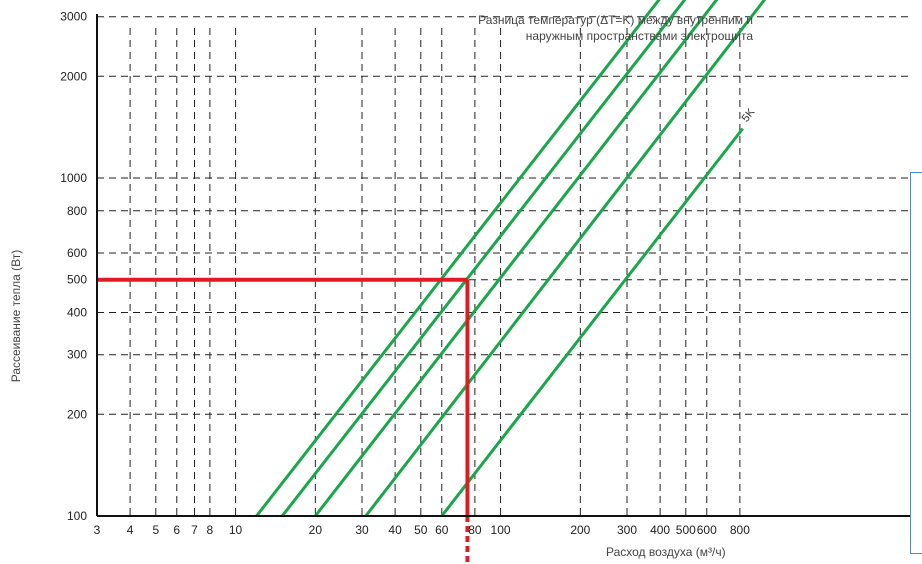 This screenshot has height=564, width=922. Describe the element at coordinates (77, 211) in the screenshot. I see `y-tick-label: 800` at that location.